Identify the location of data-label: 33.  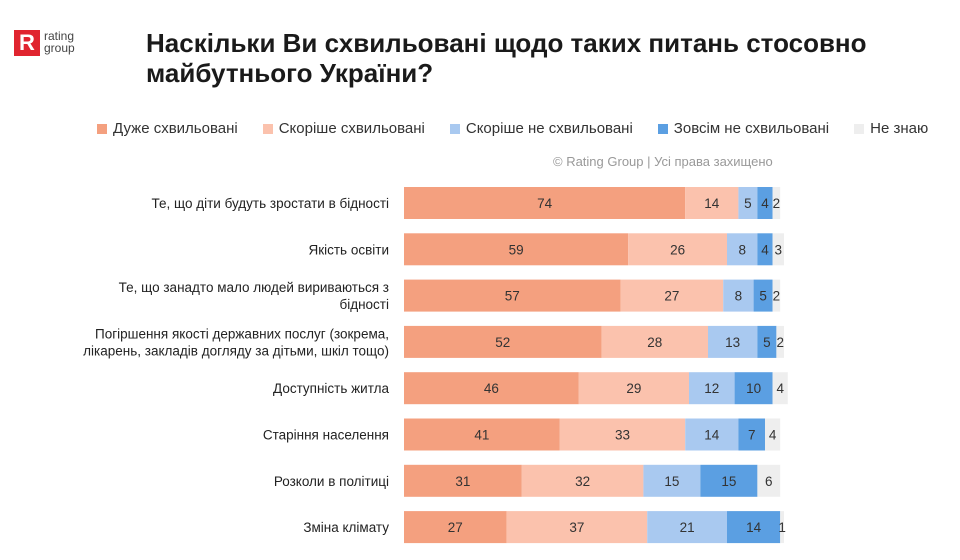
(622, 435).